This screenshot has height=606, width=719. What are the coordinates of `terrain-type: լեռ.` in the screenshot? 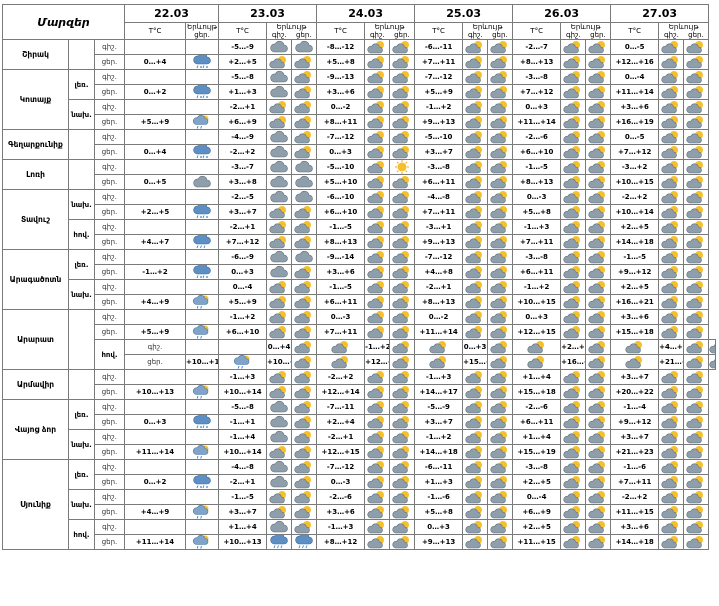 It's located at (81, 264).